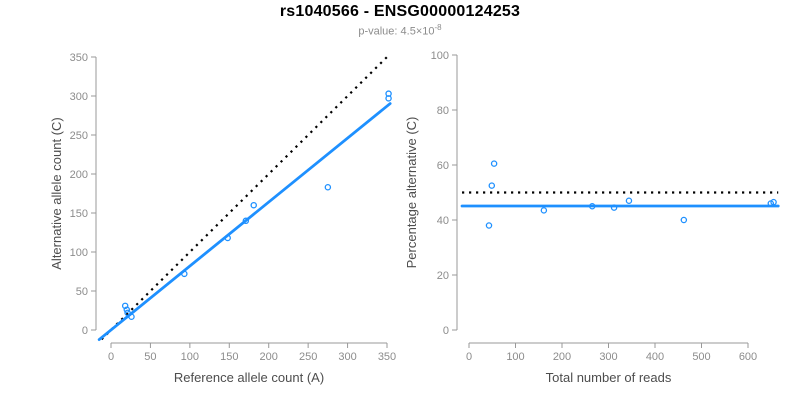 The image size is (800, 400). What do you see at coordinates (79, 97) in the screenshot?
I see `y-tick-label: 300` at bounding box center [79, 97].